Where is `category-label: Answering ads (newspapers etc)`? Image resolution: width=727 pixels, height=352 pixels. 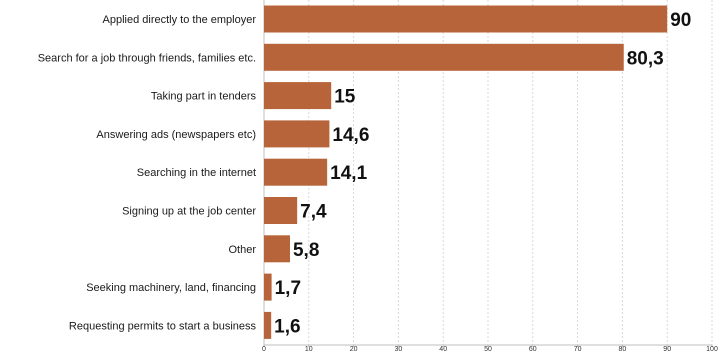
category-label: Answering ads (newspapers etc) is located at coordinates (176, 135).